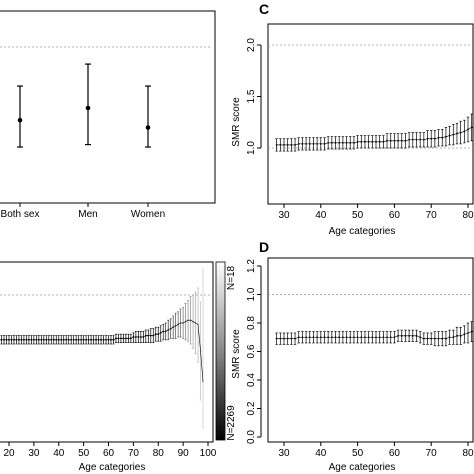  What do you see at coordinates (102, 350) in the screenshot?
I see `panel-b-series-line` at bounding box center [102, 350].